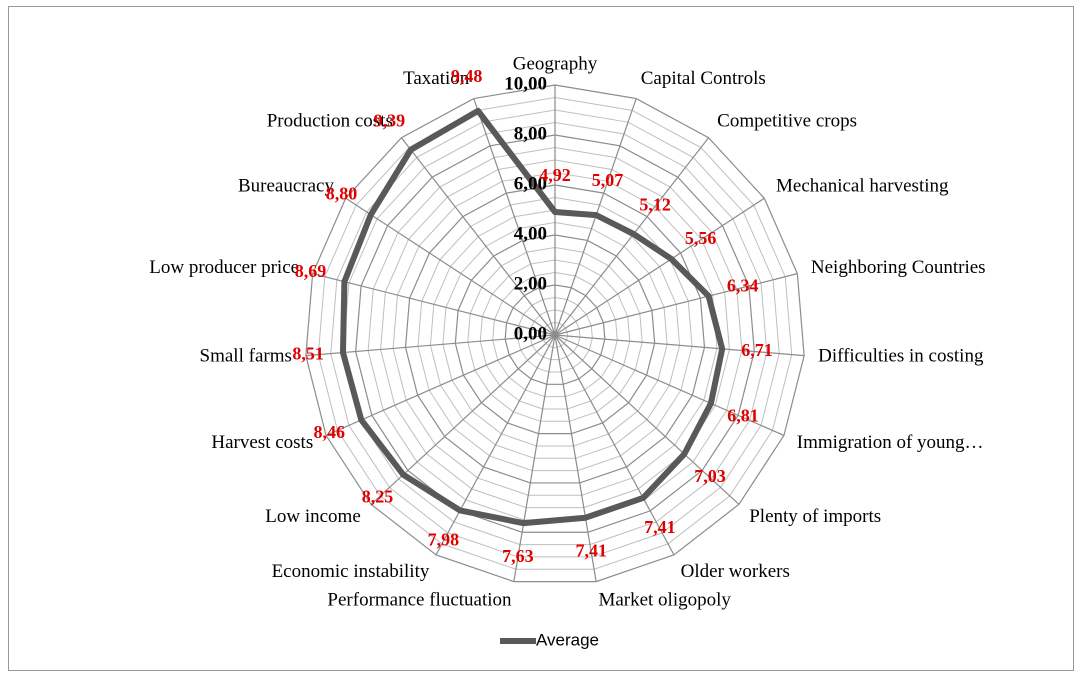 The height and width of the screenshot is (677, 1082). What do you see at coordinates (757, 350) in the screenshot?
I see `value-label: 6,71` at bounding box center [757, 350].